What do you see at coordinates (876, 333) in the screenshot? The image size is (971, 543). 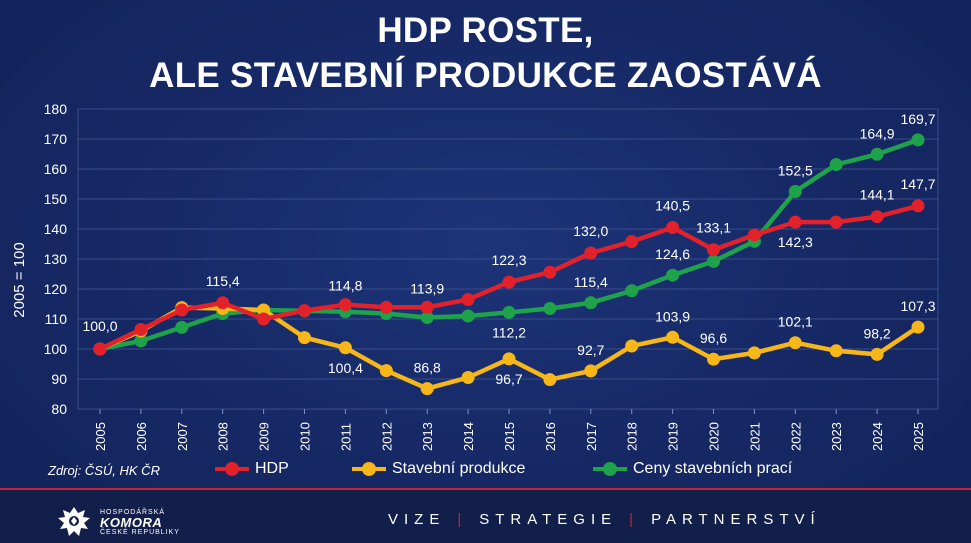 I see `data-label: 98,2` at bounding box center [876, 333].